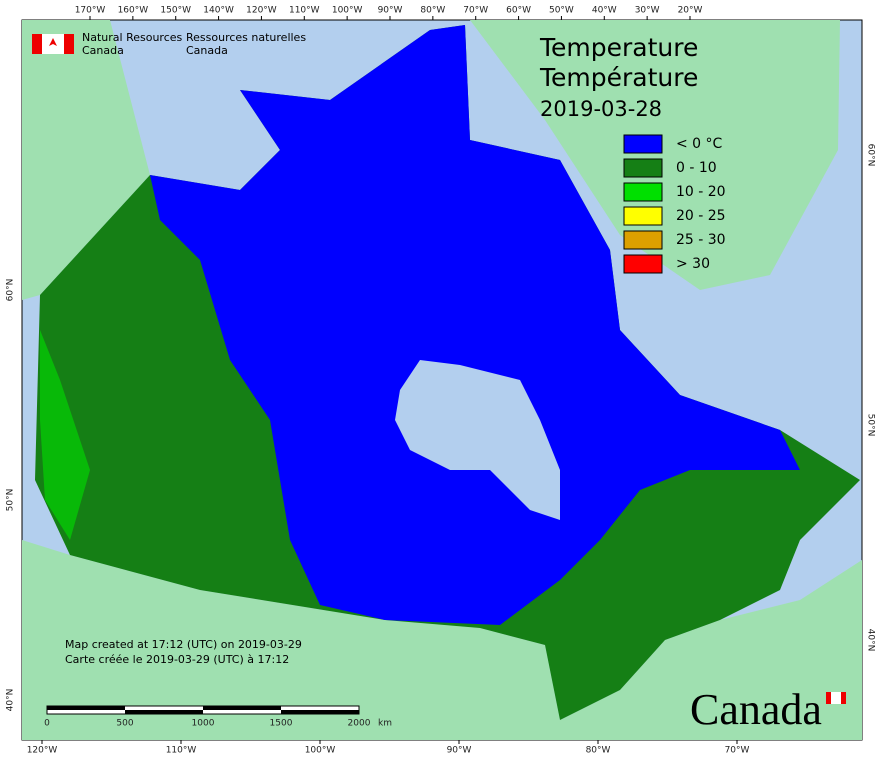 Image resolution: width=880 pixels, height=764 pixels. What do you see at coordinates (183, 644) in the screenshot?
I see `note: Map created at 17:12 (UTC) on 2019-03-29` at bounding box center [183, 644].